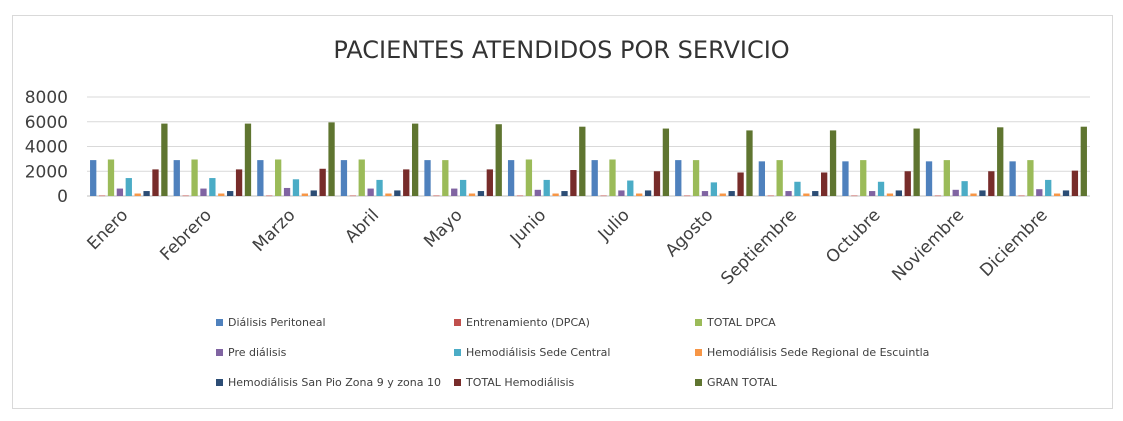 This screenshot has width=1123, height=421. Describe the element at coordinates (742, 382) in the screenshot. I see `legend-label: GRAN TOTAL` at that location.